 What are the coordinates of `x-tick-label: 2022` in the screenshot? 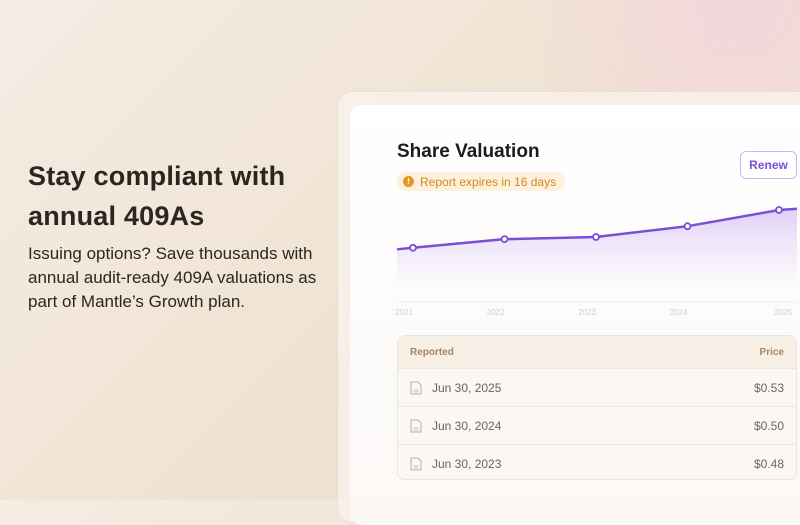 It's located at (496, 312).